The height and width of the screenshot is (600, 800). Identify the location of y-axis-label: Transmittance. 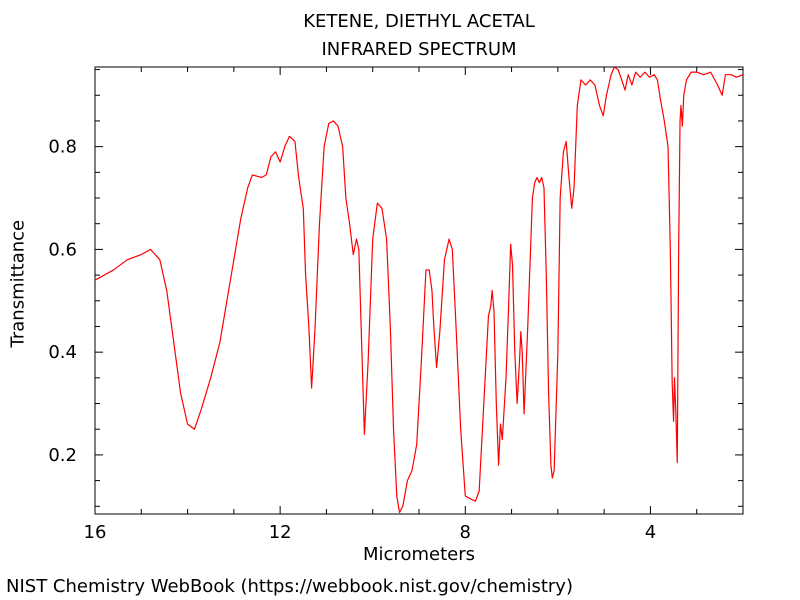
(18, 283).